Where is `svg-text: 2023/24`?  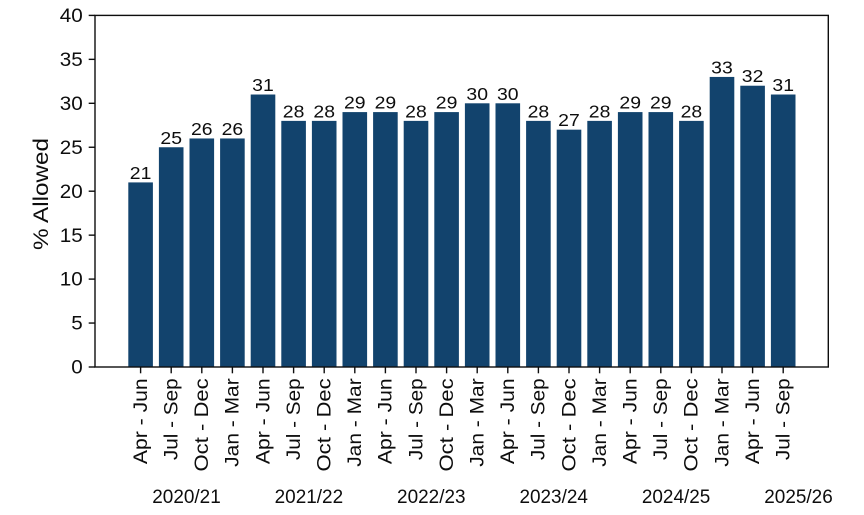
svg-text: 2023/24 is located at coordinates (553, 497).